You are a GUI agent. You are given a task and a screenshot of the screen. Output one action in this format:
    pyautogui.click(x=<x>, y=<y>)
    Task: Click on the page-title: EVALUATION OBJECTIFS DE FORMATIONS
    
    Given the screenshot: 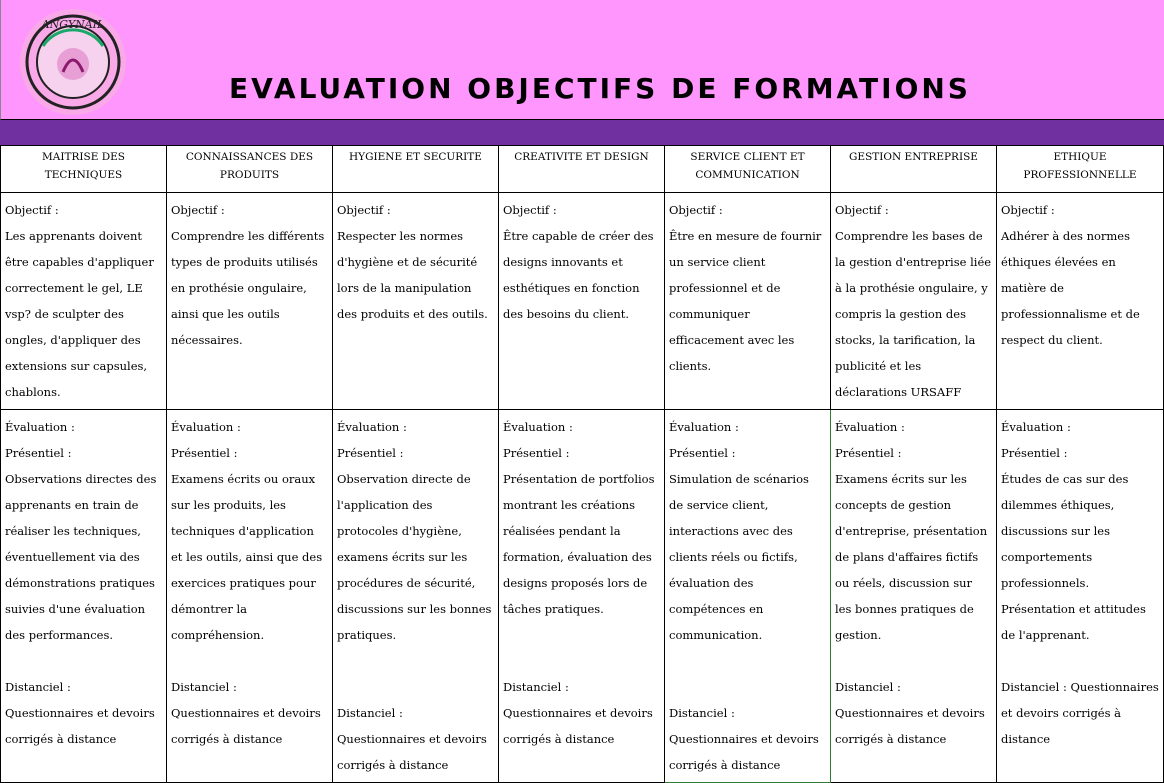 What is the action you would take?
    pyautogui.click(x=600, y=88)
    